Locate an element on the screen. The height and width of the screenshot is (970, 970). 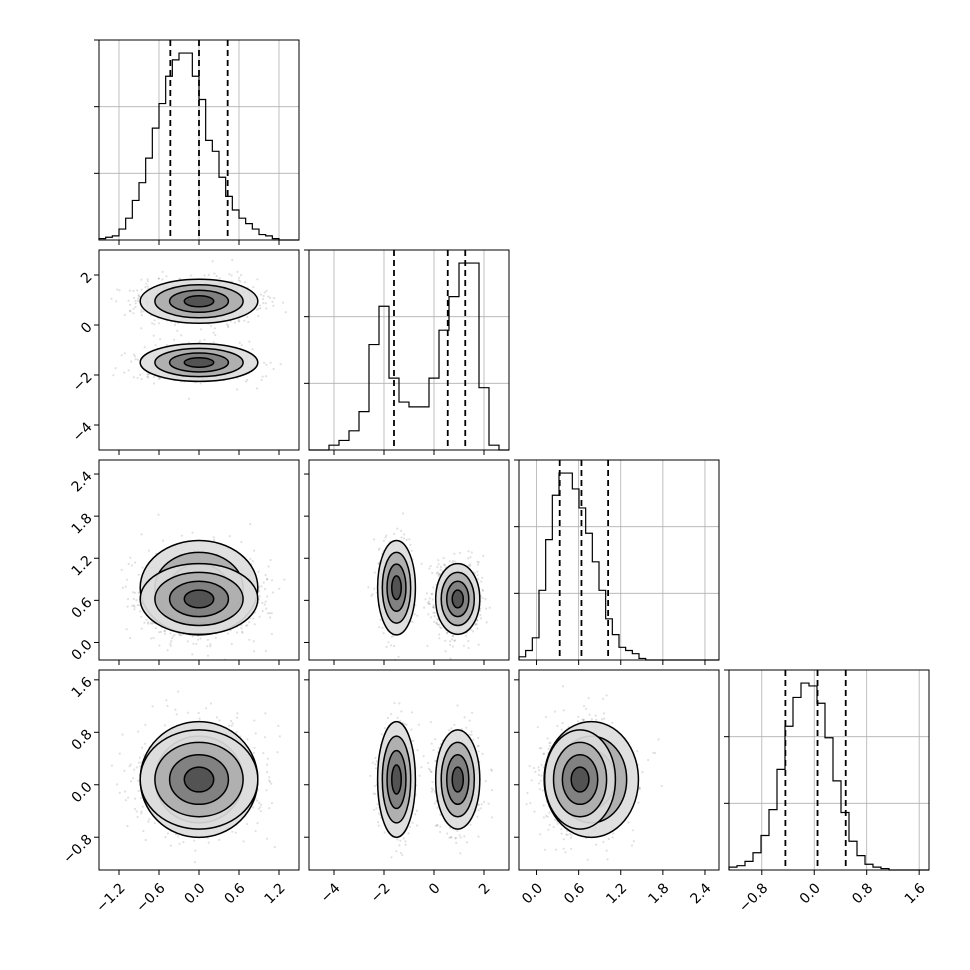
hist-panel-p1 is located at coordinates (407, 350).